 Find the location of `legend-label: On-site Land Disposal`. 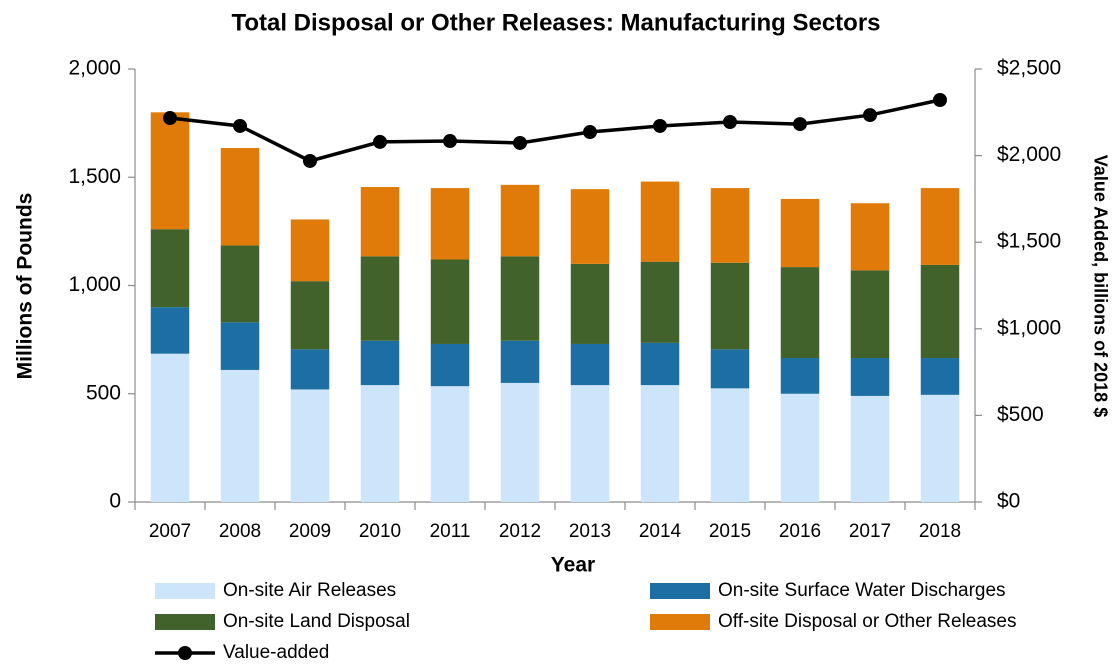

legend-label: On-site Land Disposal is located at coordinates (316, 621).